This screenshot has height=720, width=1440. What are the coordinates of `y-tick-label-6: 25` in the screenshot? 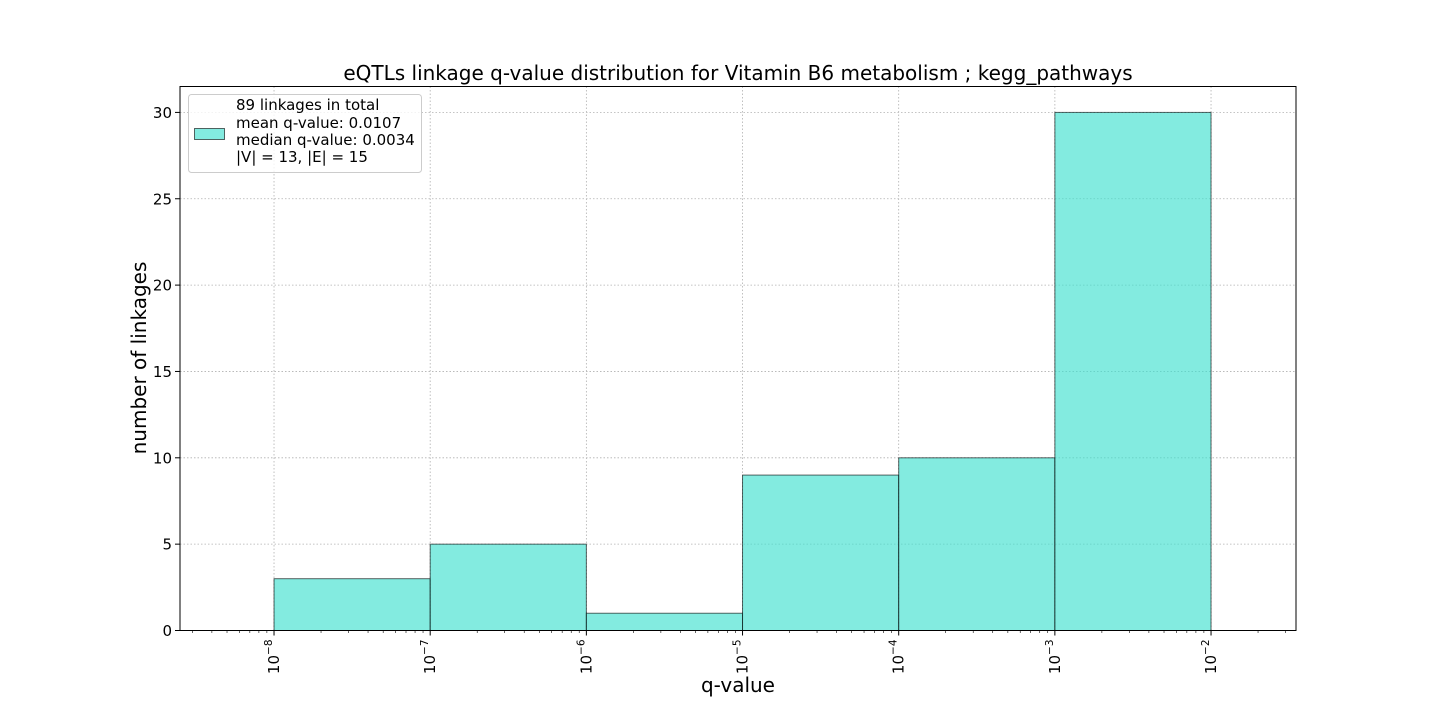 It's located at (162, 199).